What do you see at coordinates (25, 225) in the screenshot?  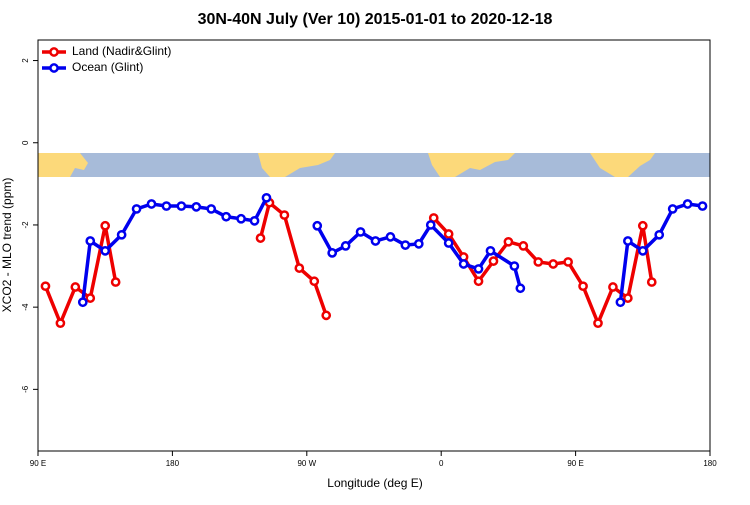 I see `y-tick-label: -2` at bounding box center [25, 225].